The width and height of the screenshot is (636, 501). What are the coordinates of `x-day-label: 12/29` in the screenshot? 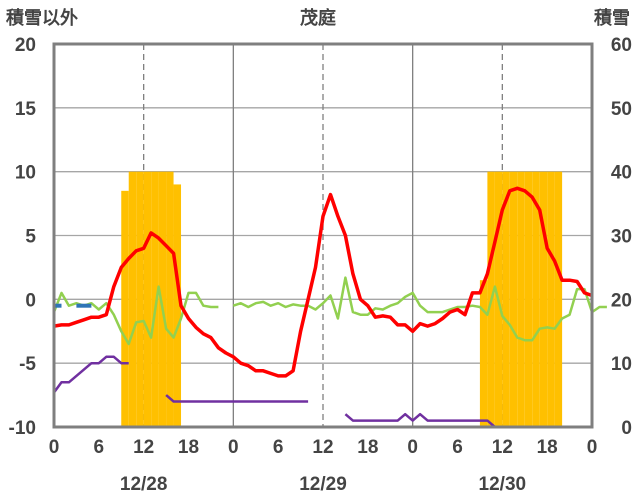 It's located at (323, 484).